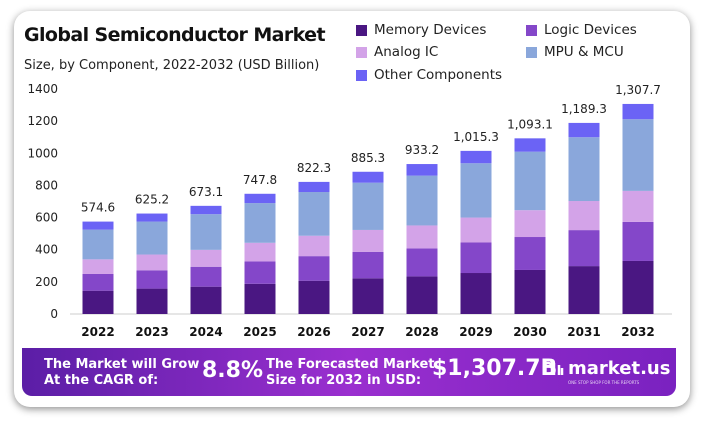 The width and height of the screenshot is (709, 433). What do you see at coordinates (101, 380) in the screenshot?
I see `cagr-label-line: At the CAGR of:` at bounding box center [101, 380].